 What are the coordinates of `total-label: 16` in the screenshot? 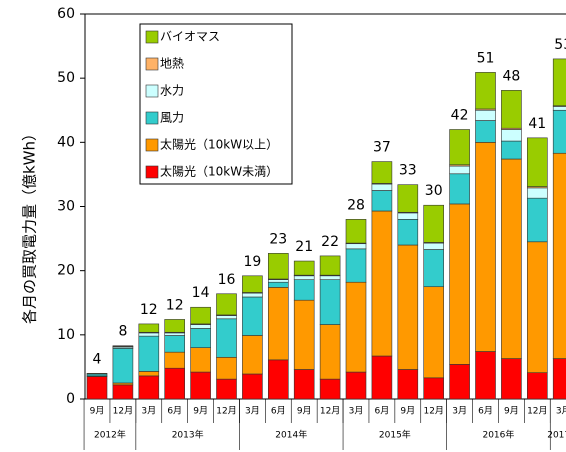 It's located at (227, 280).